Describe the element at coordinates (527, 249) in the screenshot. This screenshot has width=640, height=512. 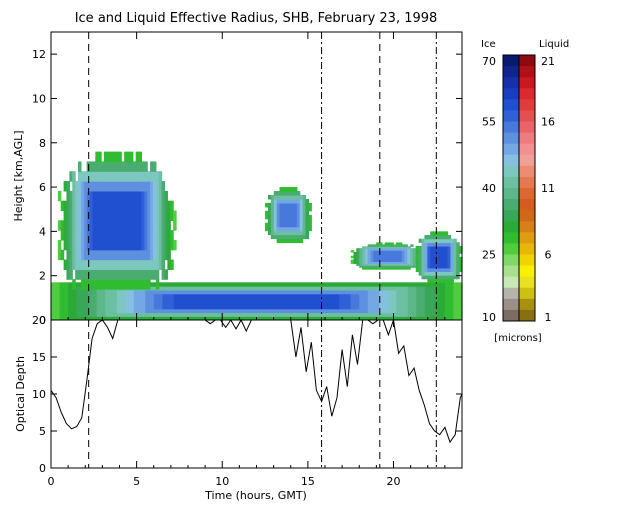
I see `colorbar-liquid-swatch` at that location.